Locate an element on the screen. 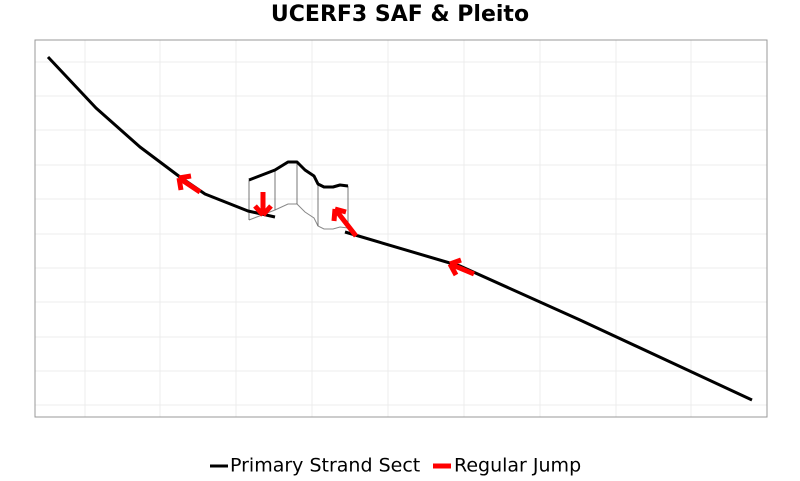  jump-arrows is located at coordinates (325, 225).